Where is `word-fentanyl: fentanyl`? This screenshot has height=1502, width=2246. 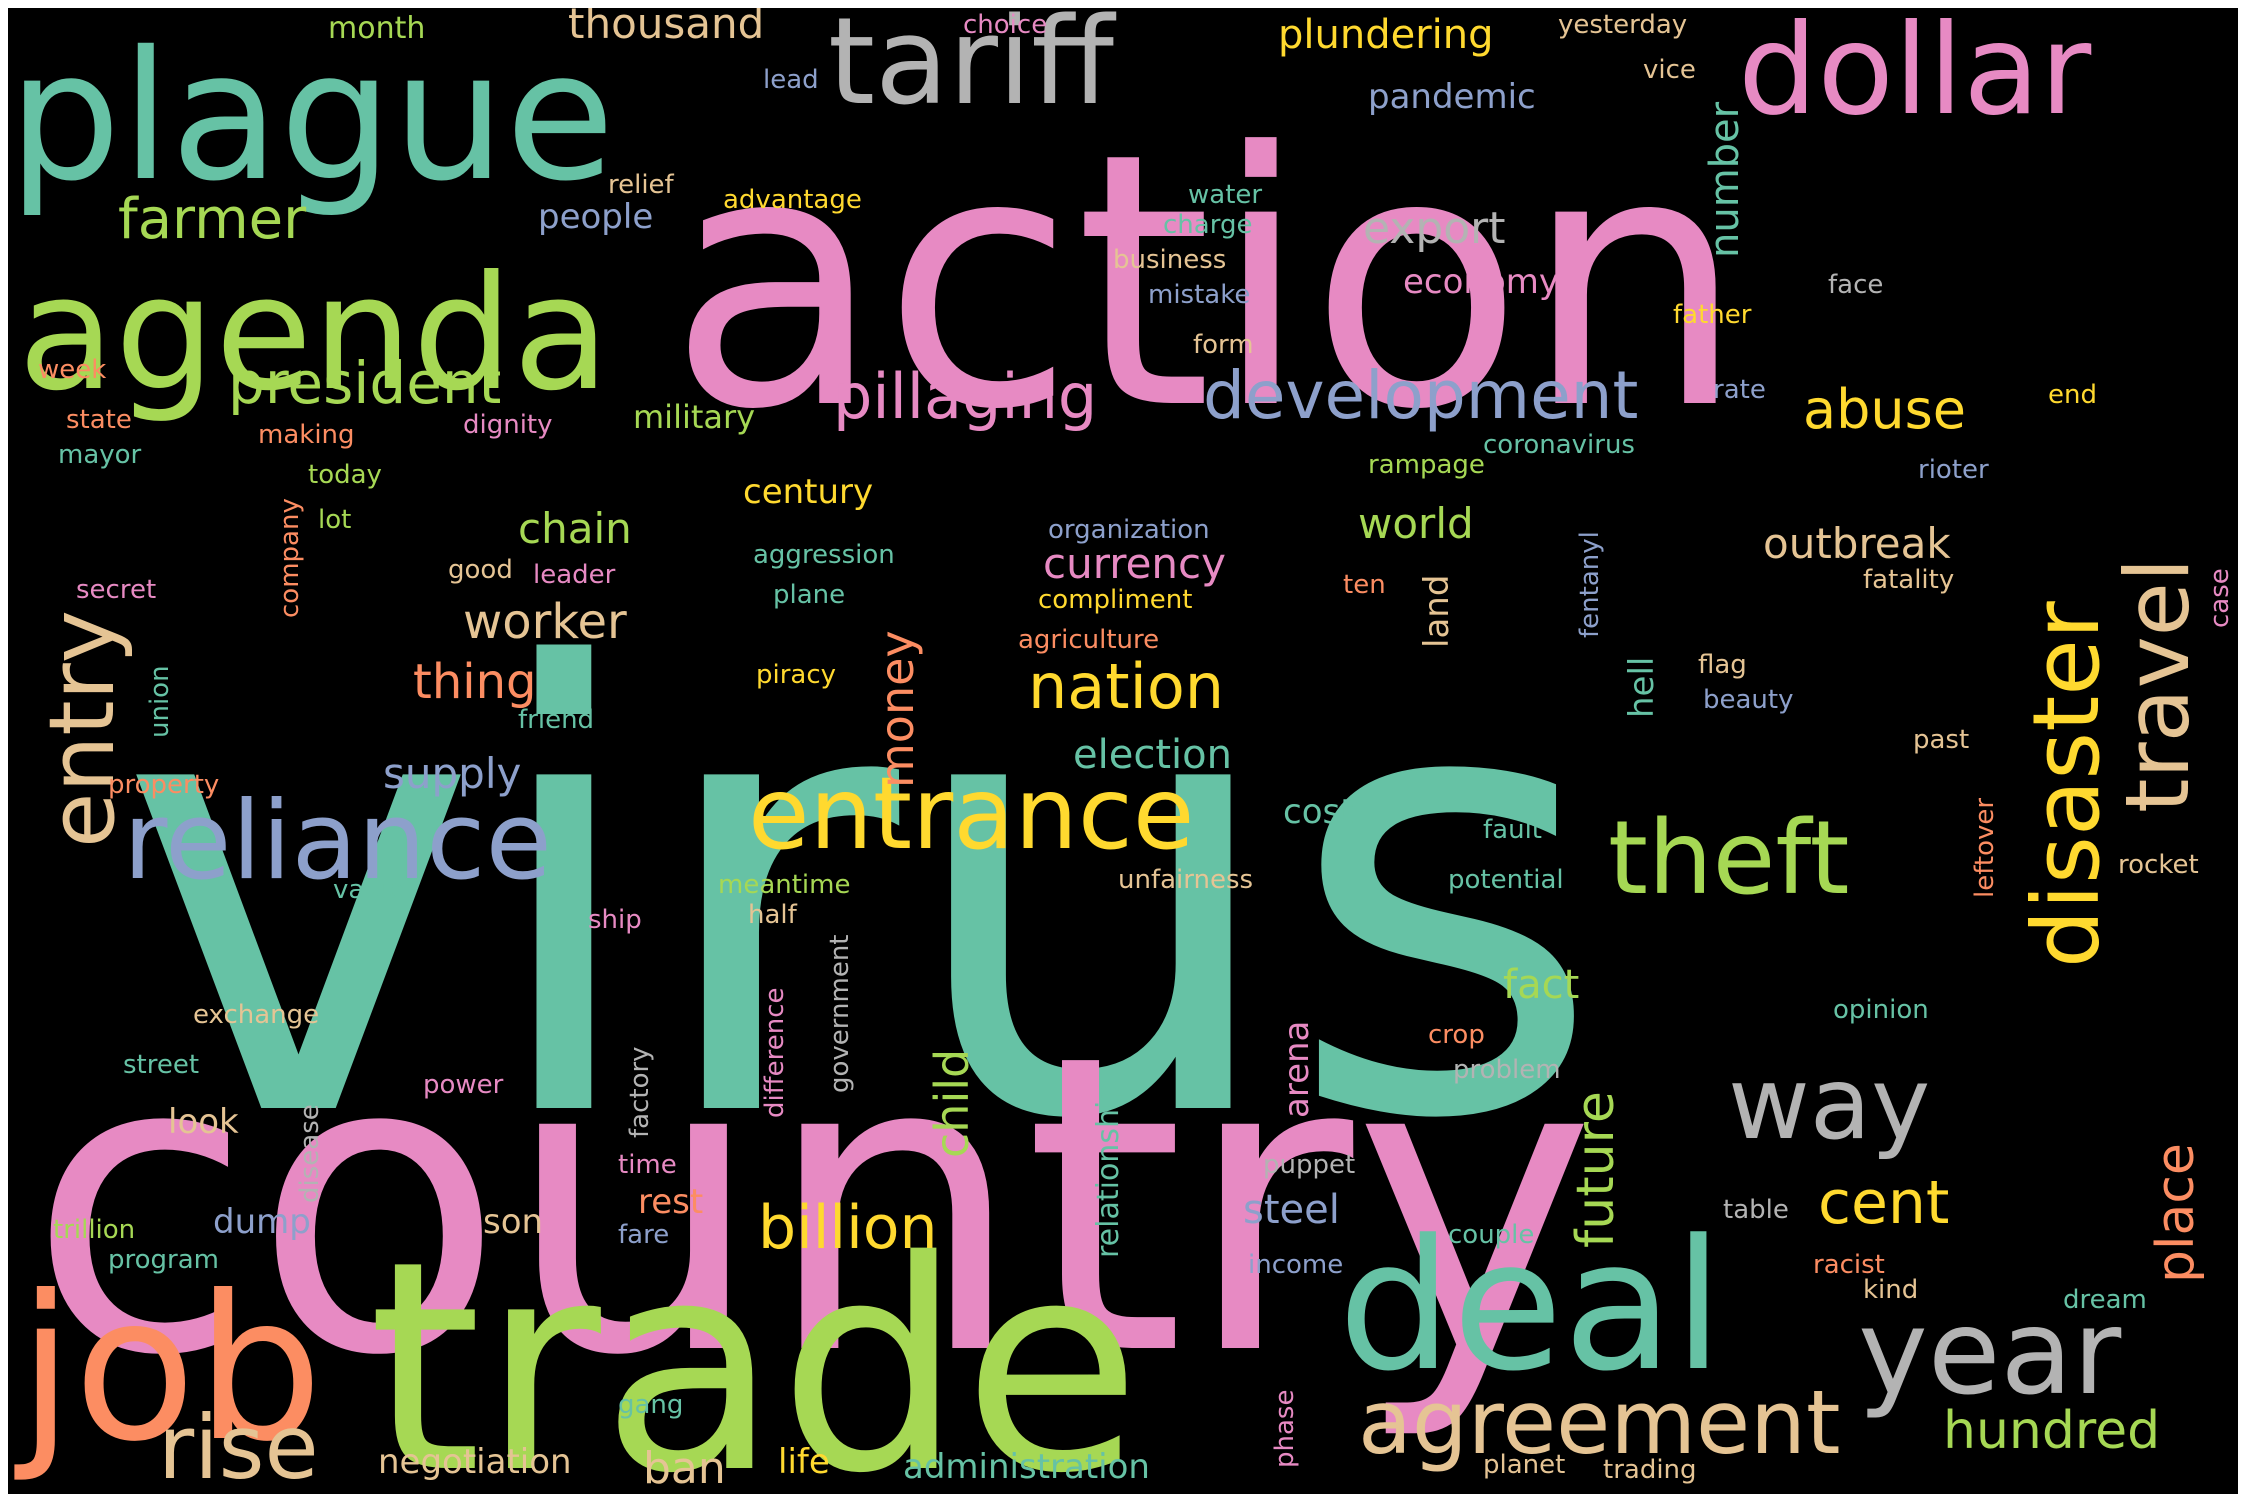
word-fentanyl: fentanyl is located at coordinates (1590, 584).